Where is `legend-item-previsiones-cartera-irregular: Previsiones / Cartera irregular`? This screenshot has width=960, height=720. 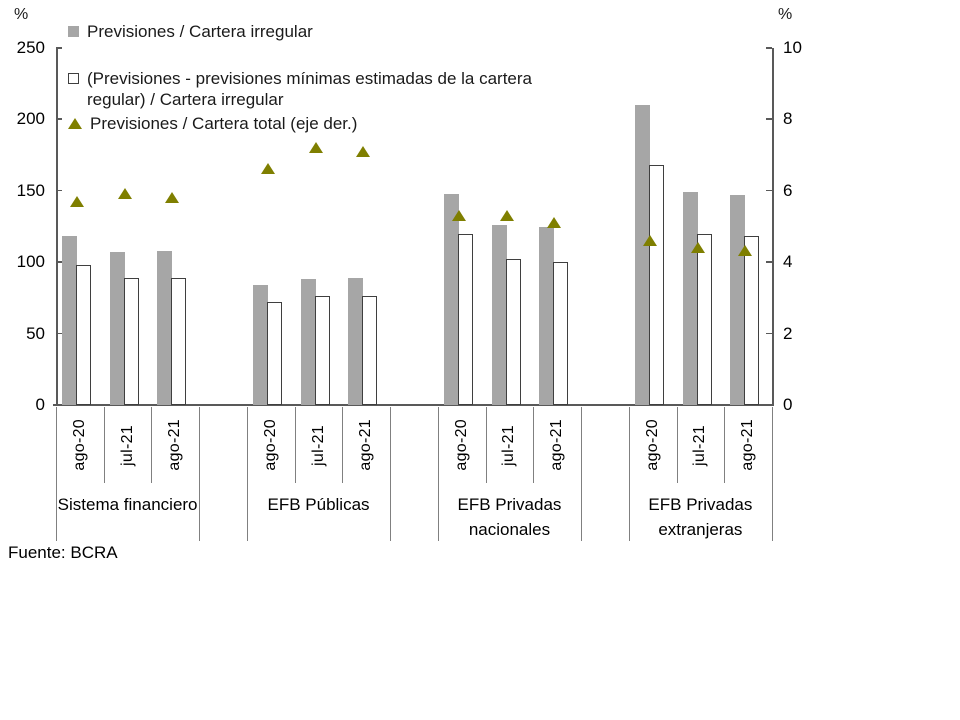 legend-item-previsiones-cartera-irregular: Previsiones / Cartera irregular is located at coordinates (310, 31).